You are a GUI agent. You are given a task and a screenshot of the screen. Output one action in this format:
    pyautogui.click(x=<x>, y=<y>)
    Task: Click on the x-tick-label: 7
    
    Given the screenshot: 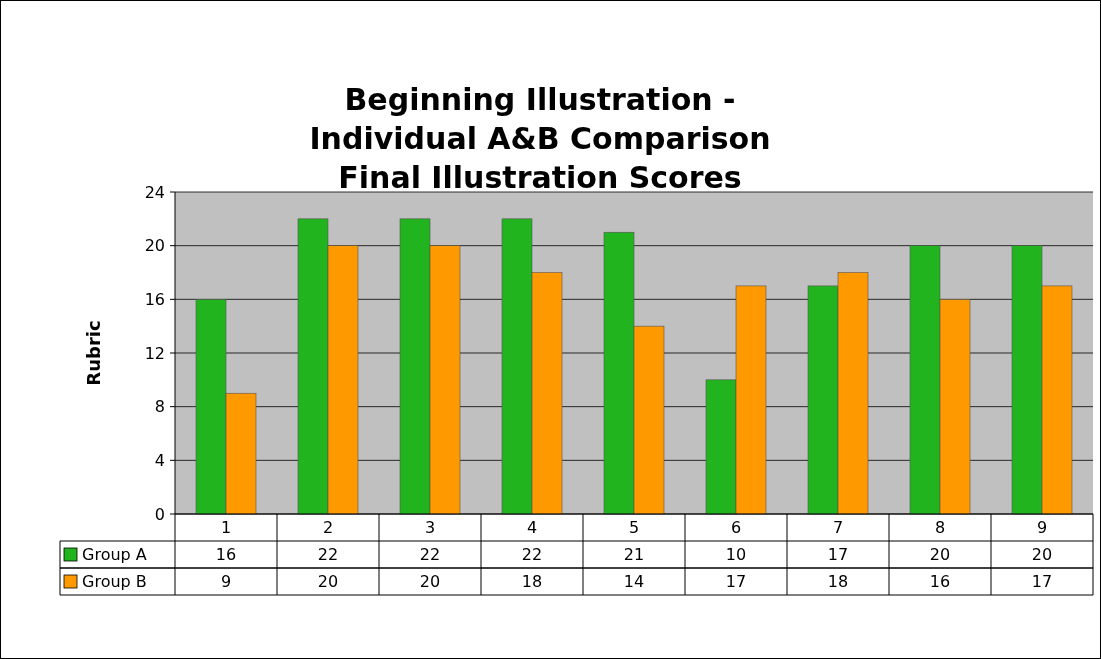 What is the action you would take?
    pyautogui.click(x=838, y=528)
    